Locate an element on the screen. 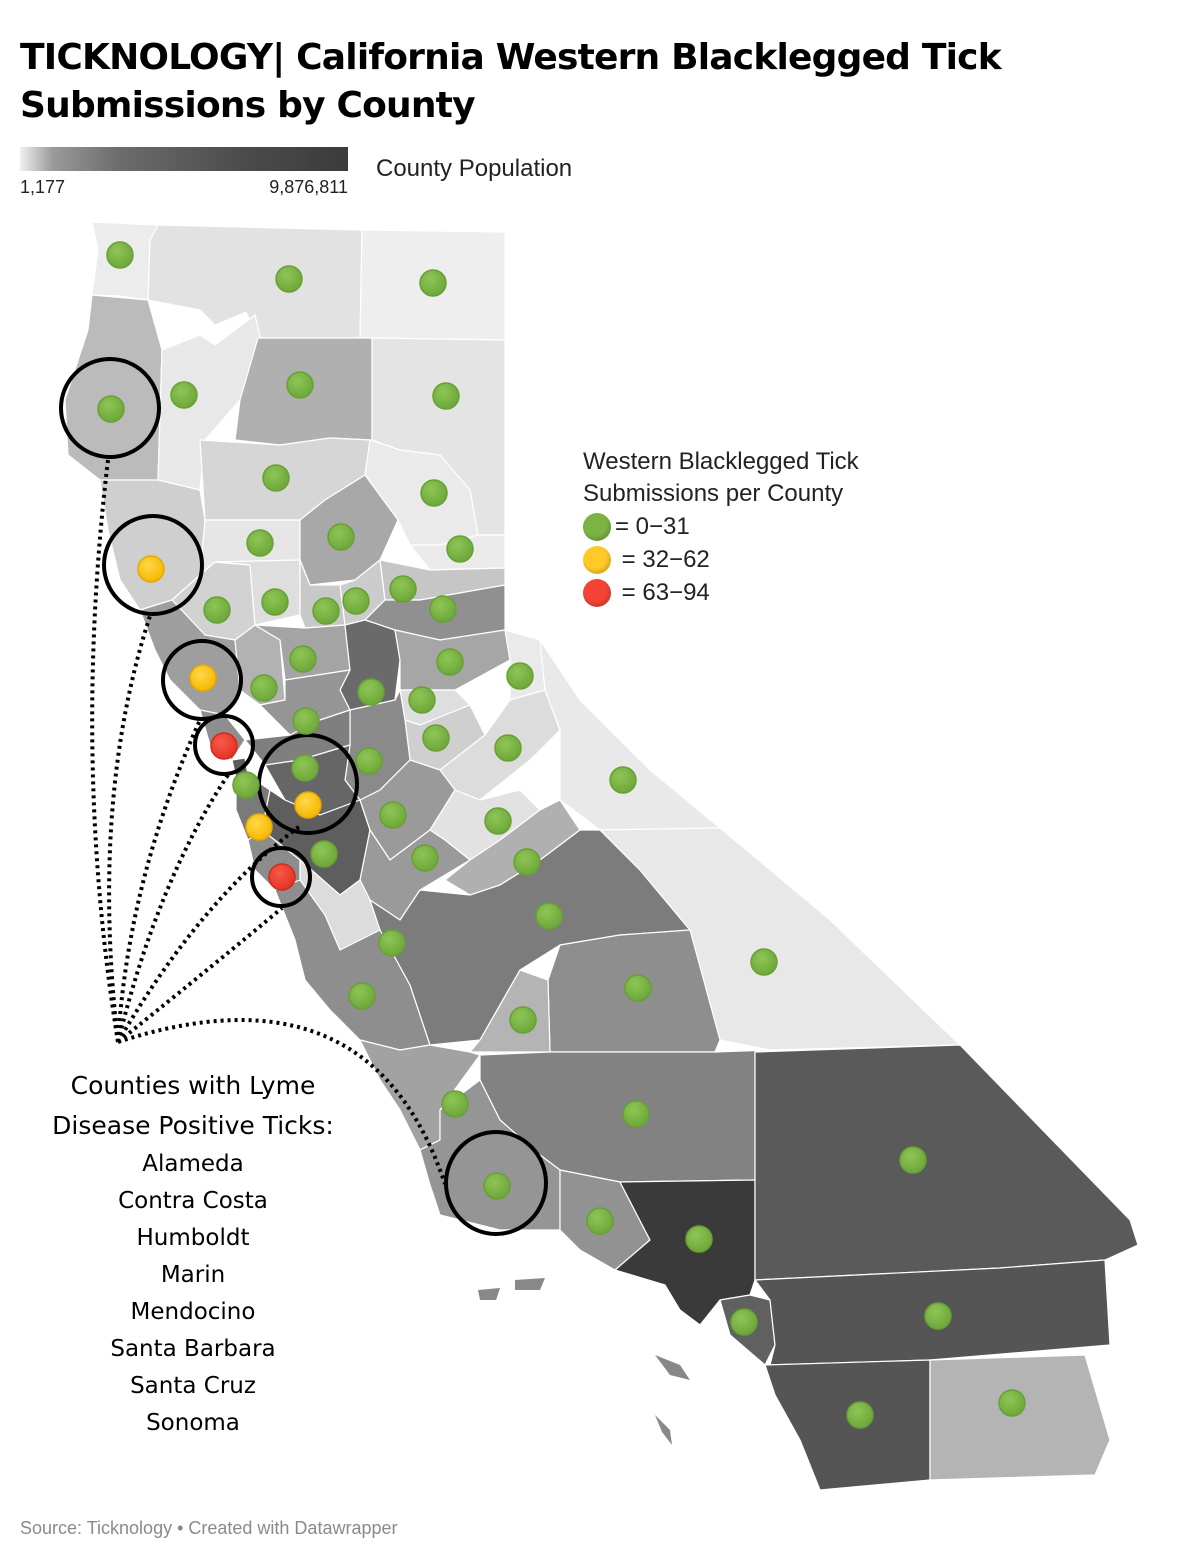  legend-title-line1: Western Blacklegged Tick is located at coordinates (721, 461).